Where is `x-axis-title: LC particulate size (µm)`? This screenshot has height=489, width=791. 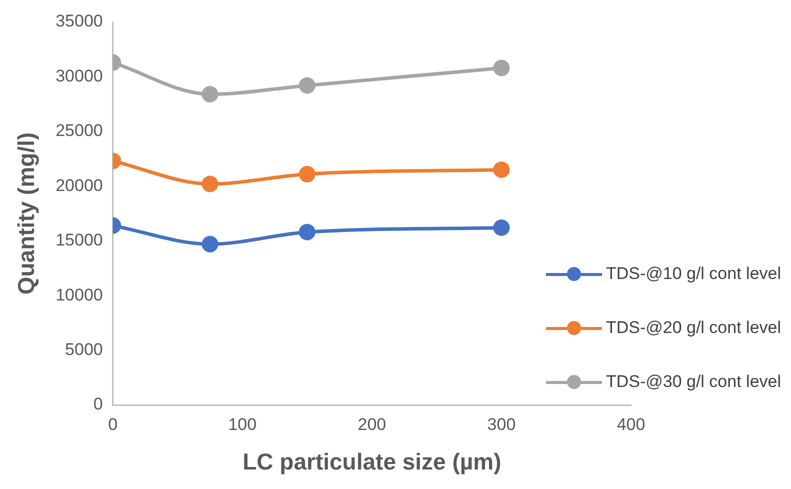 x-axis-title: LC particulate size (µm) is located at coordinates (372, 461).